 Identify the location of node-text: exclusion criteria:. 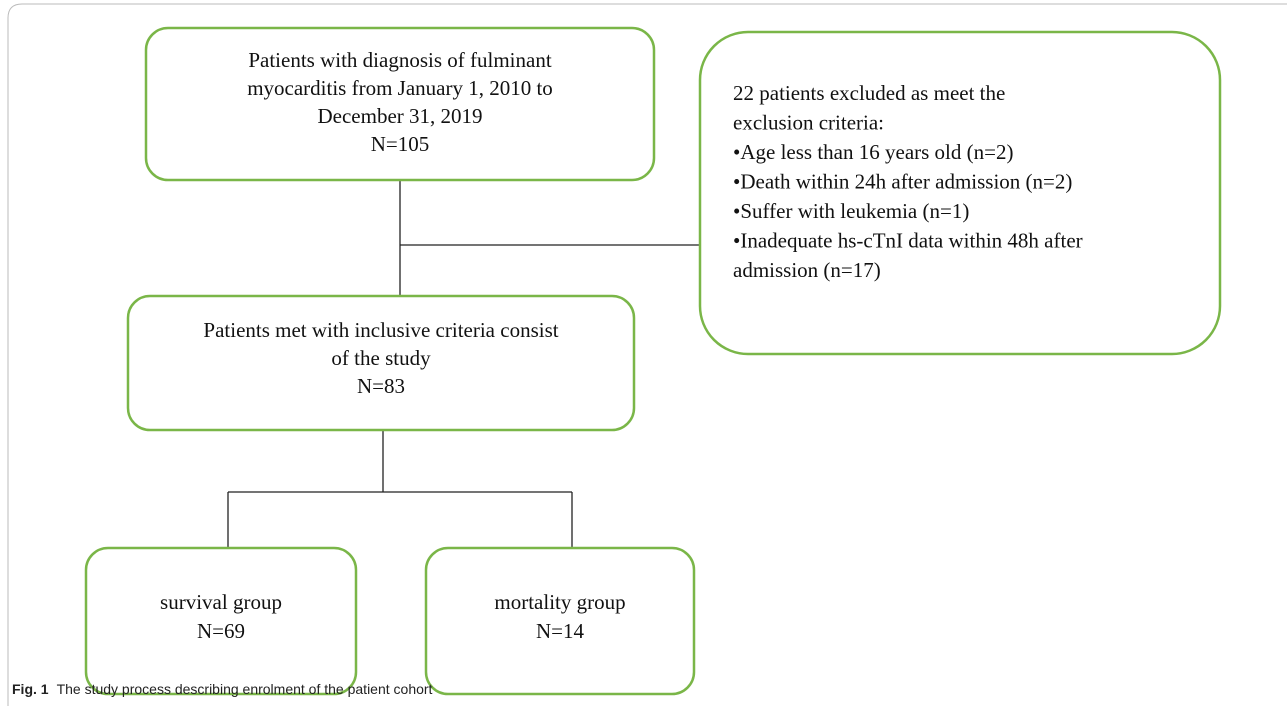
(808, 122).